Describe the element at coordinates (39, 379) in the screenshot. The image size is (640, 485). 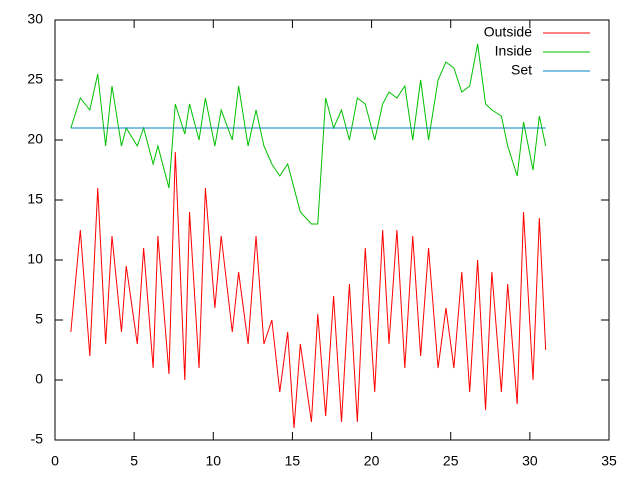
I see `y-tick-label: 0` at that location.